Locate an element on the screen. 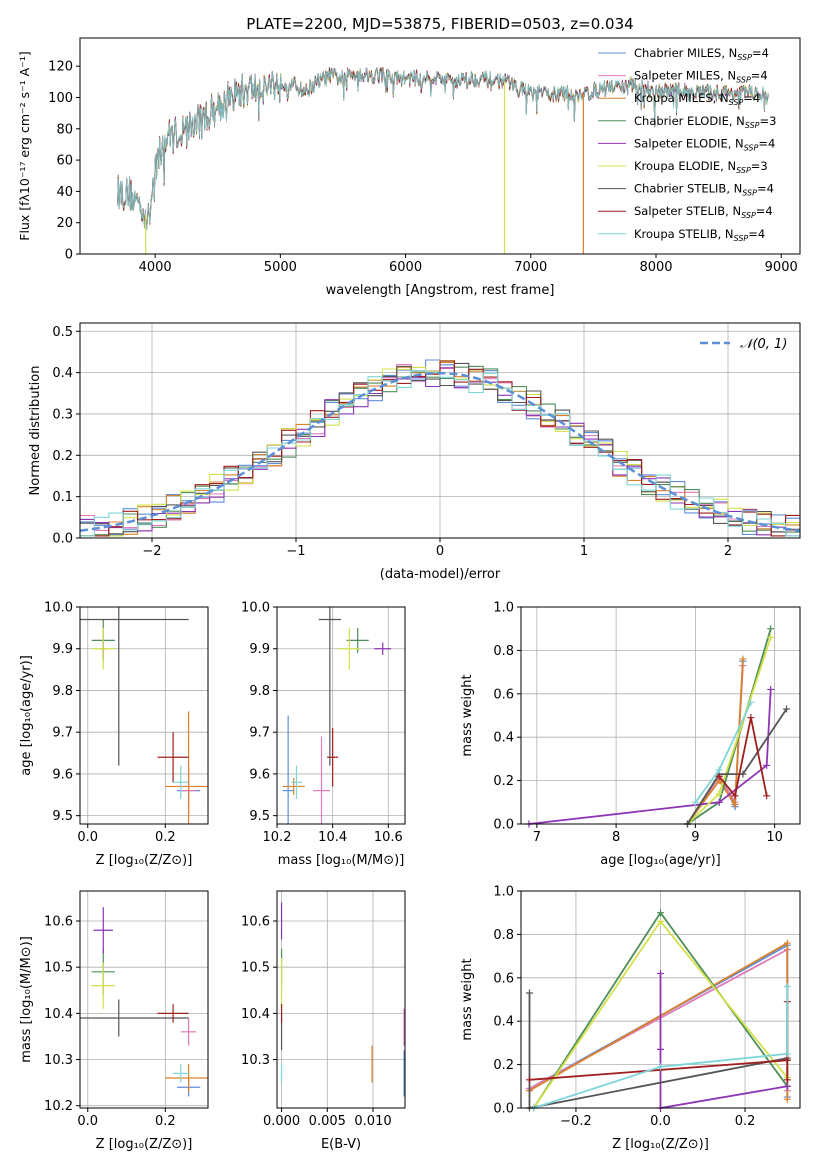 This screenshot has width=819, height=1170. mass-vs-z-ytick-label: 10.2 is located at coordinates (58, 1106).